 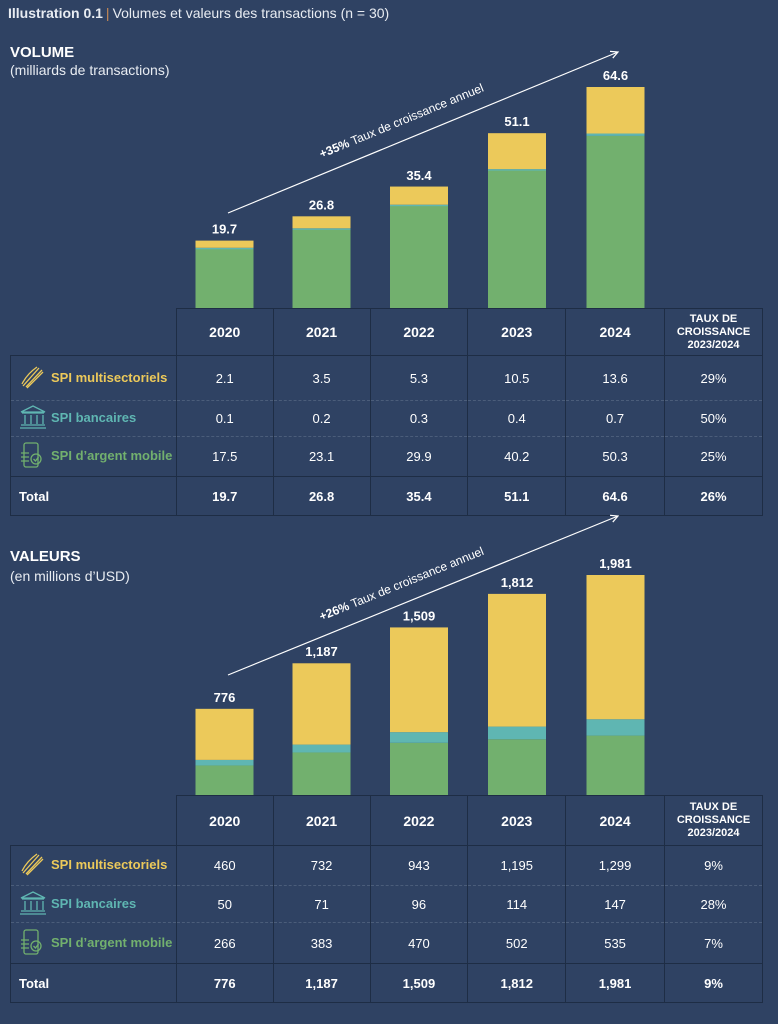 I want to click on table-cell: 2.1, so click(x=224, y=378).